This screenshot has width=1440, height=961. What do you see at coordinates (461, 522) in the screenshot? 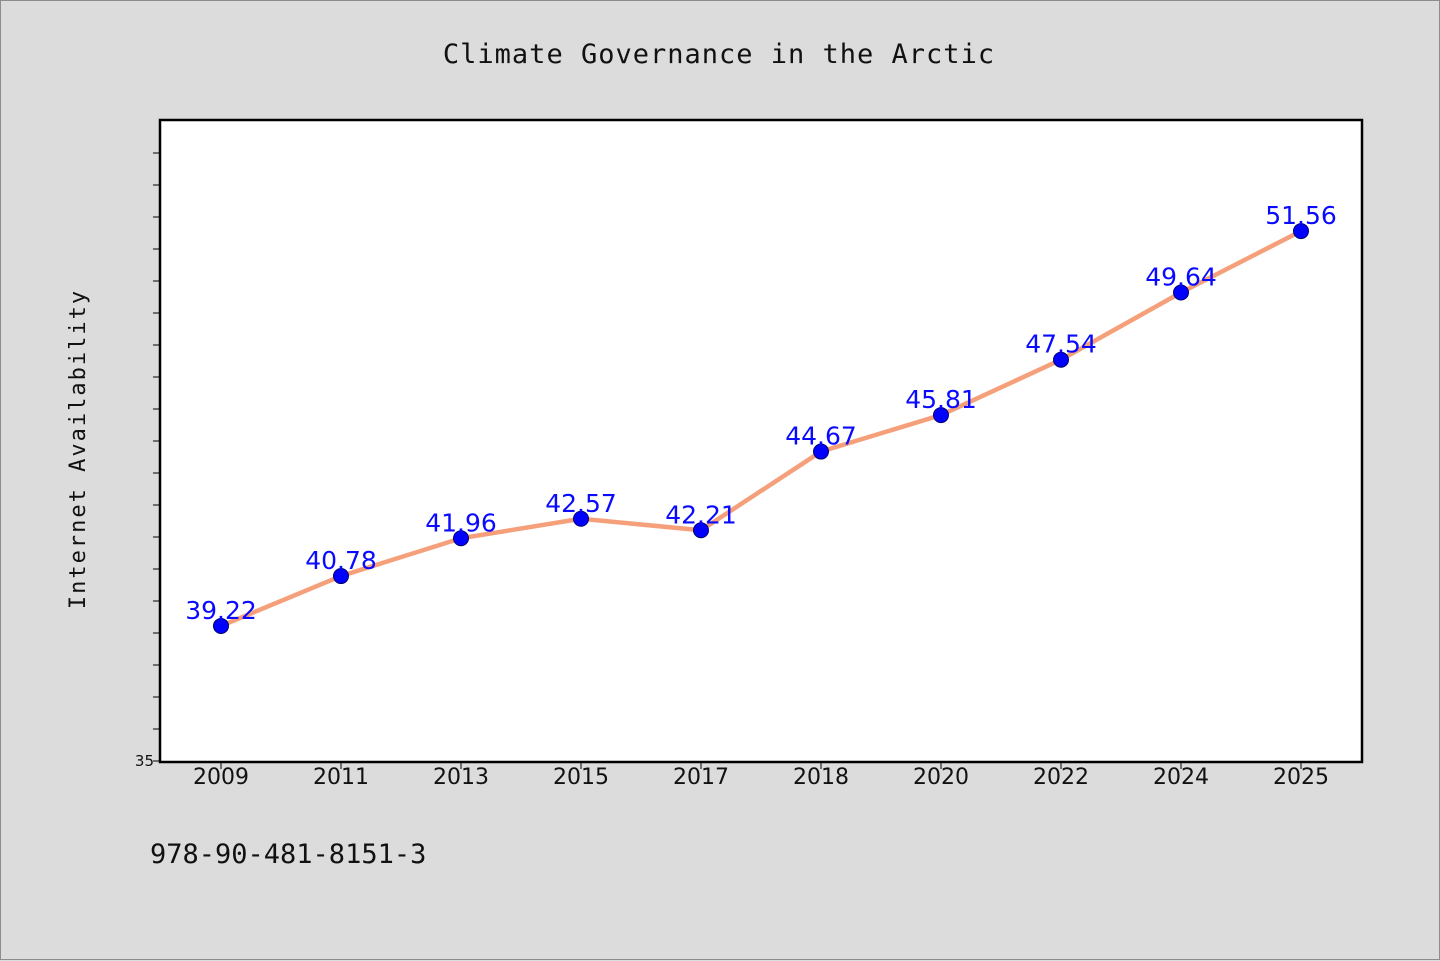
I see `data-label: 41.96` at bounding box center [461, 522].